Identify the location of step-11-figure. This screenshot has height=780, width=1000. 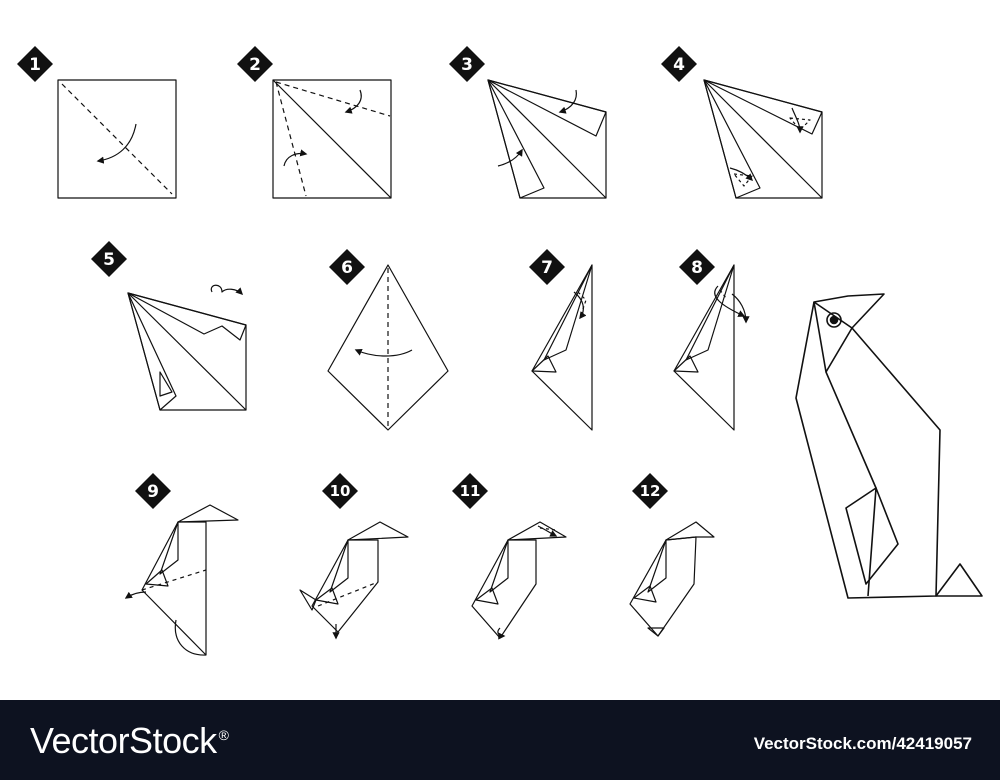
(519, 580).